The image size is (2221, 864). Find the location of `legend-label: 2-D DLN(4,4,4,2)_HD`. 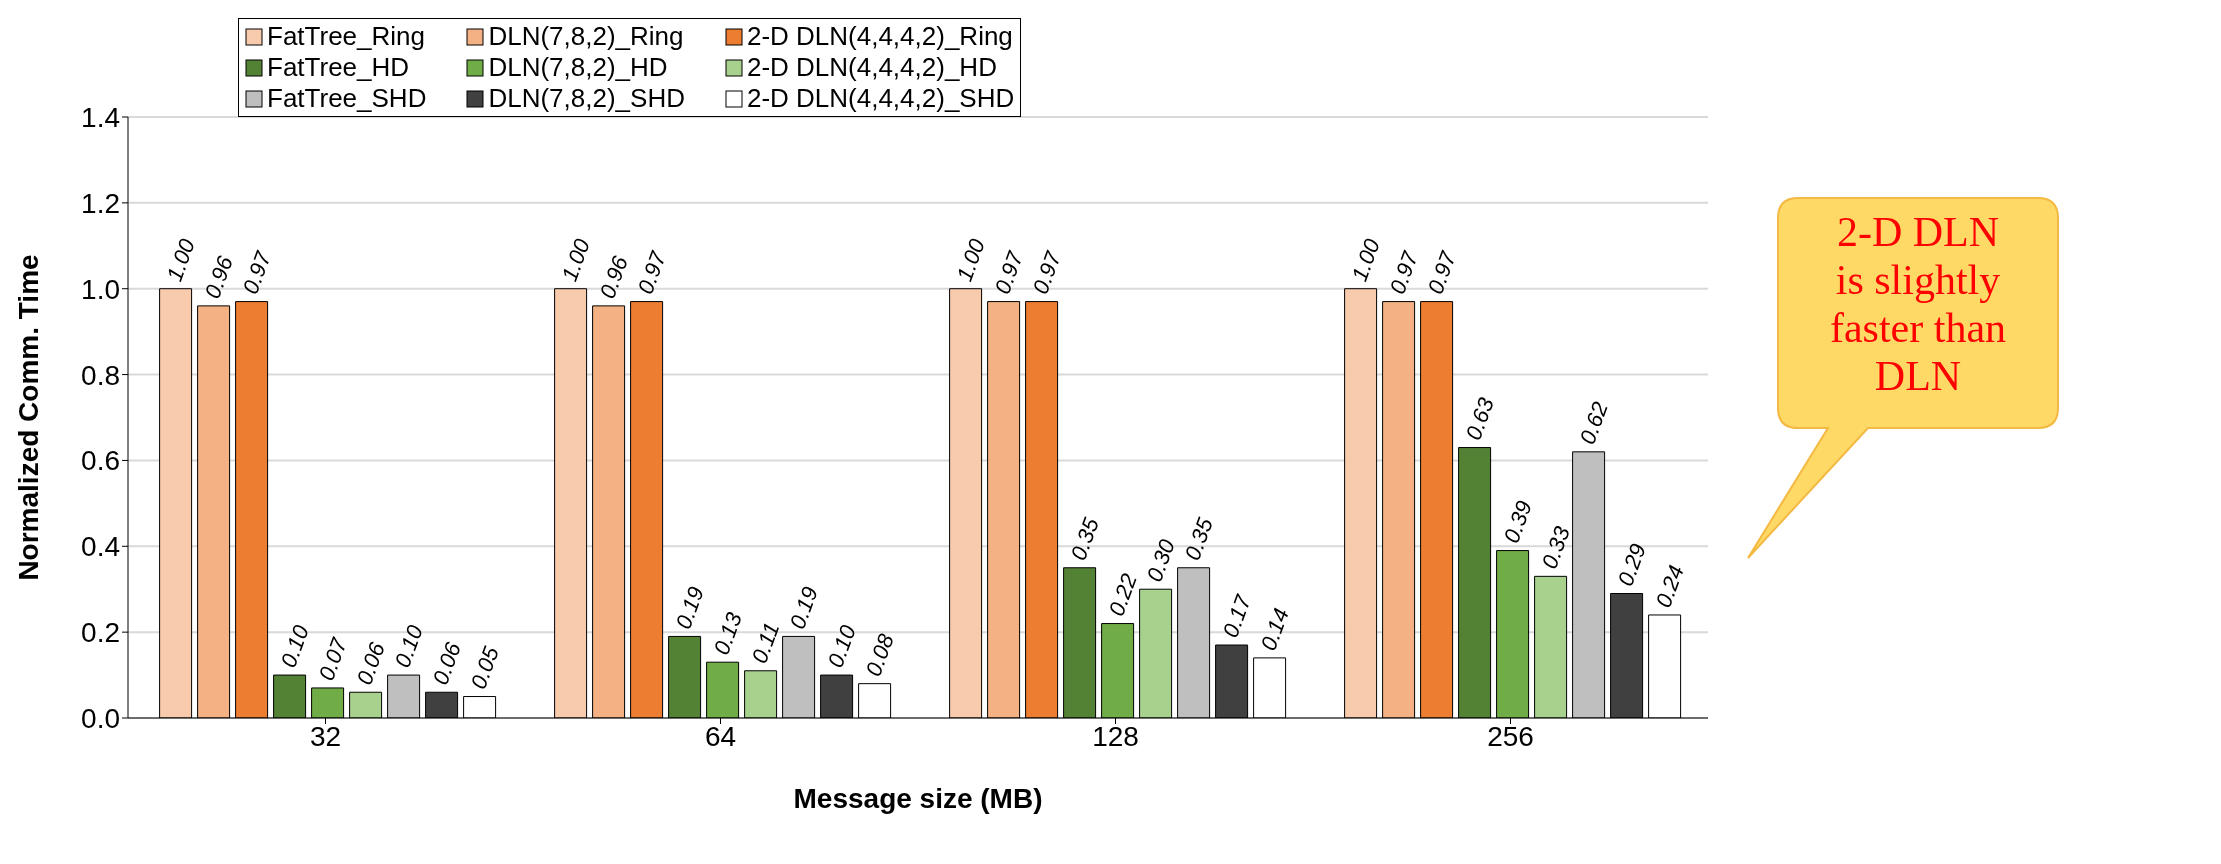

legend-label: 2-D DLN(4,4,4,2)_HD is located at coordinates (871, 67).